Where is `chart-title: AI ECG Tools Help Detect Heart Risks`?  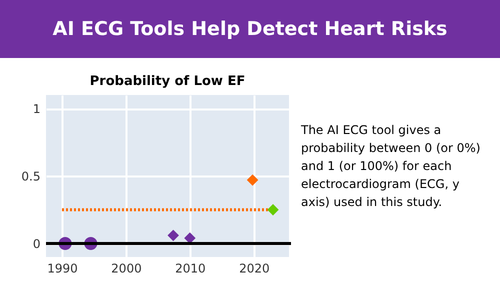
chart-title: AI ECG Tools Help Detect Heart Risks is located at coordinates (250, 29).